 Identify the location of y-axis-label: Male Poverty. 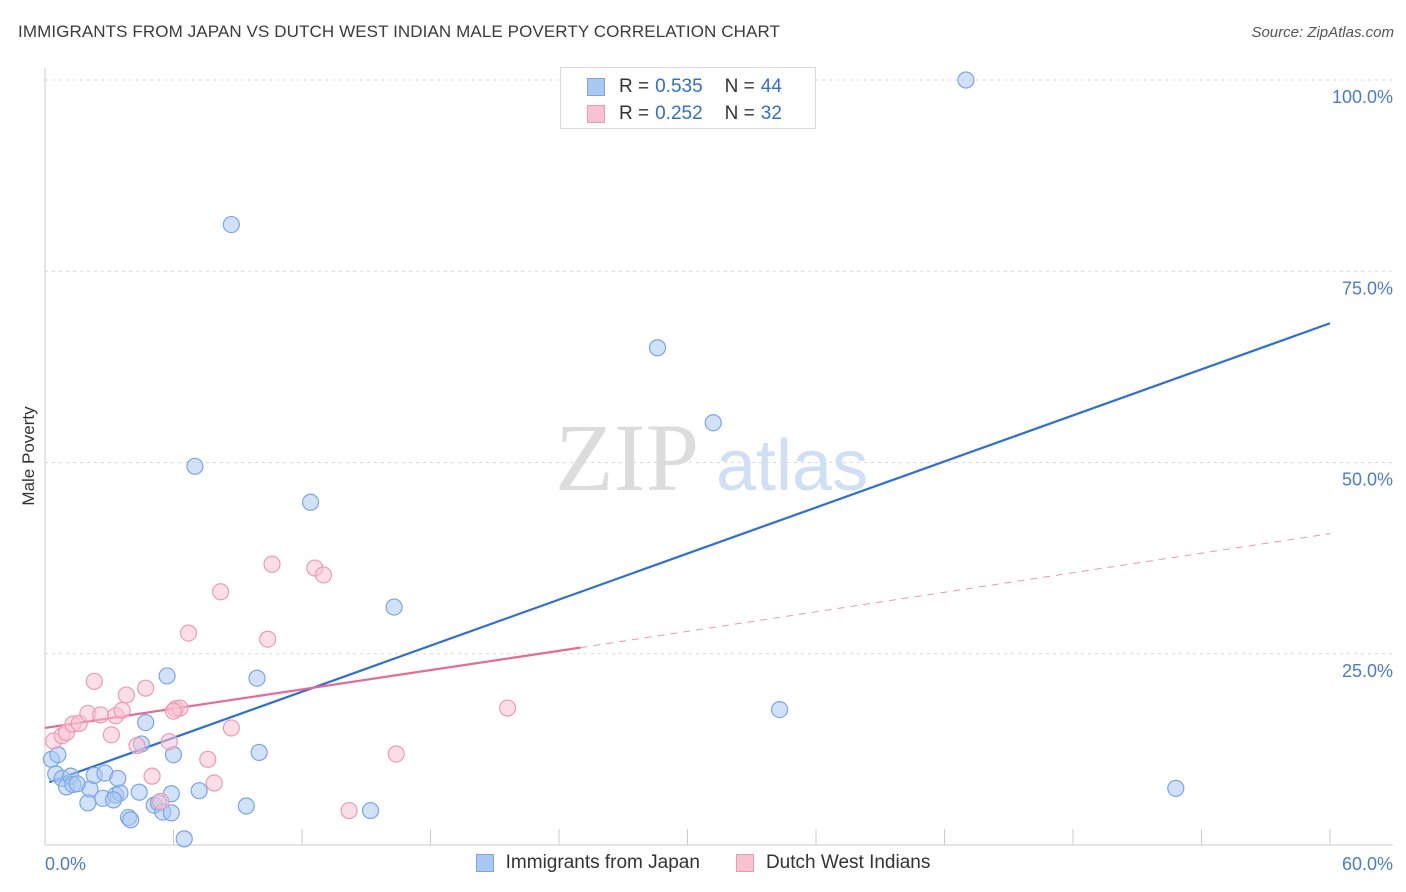
(28, 456).